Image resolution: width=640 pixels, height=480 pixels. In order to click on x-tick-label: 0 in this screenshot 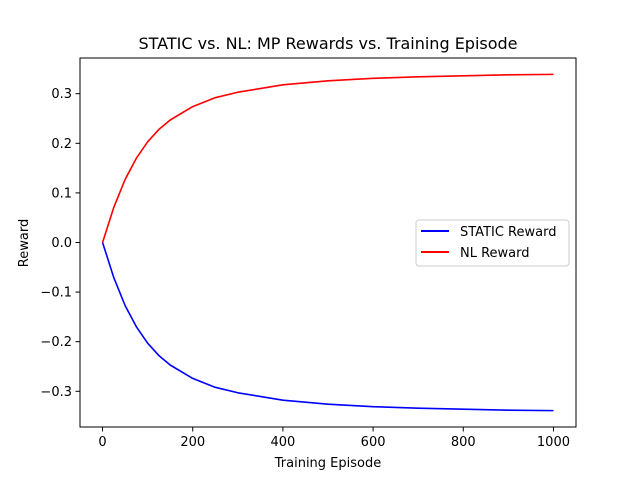, I will do `click(102, 442)`.